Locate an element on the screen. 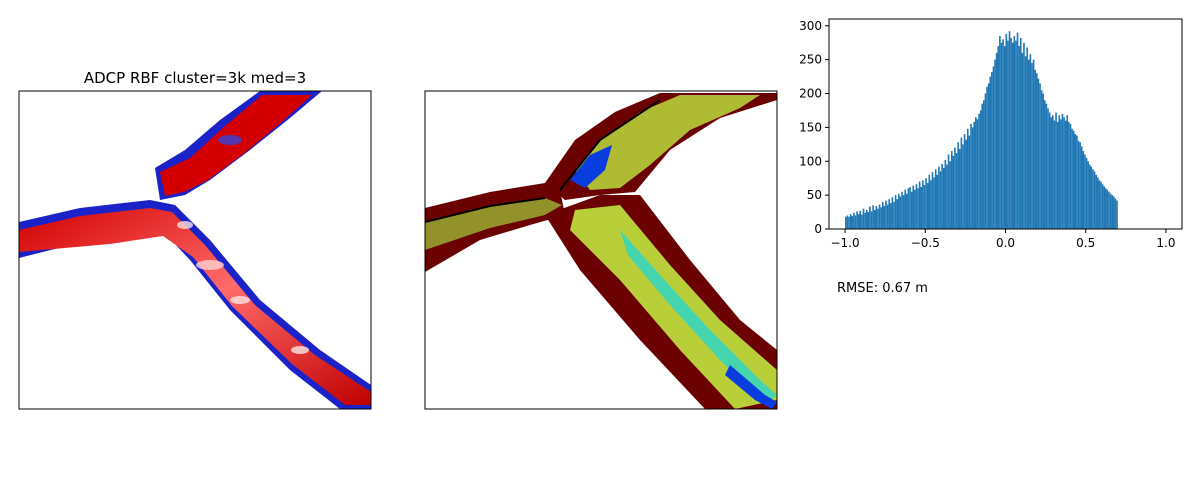 The width and height of the screenshot is (1200, 500). histogram-x-ticks: −1.0 −0.5 0.0 0.5 1.0 is located at coordinates (1003, 239).